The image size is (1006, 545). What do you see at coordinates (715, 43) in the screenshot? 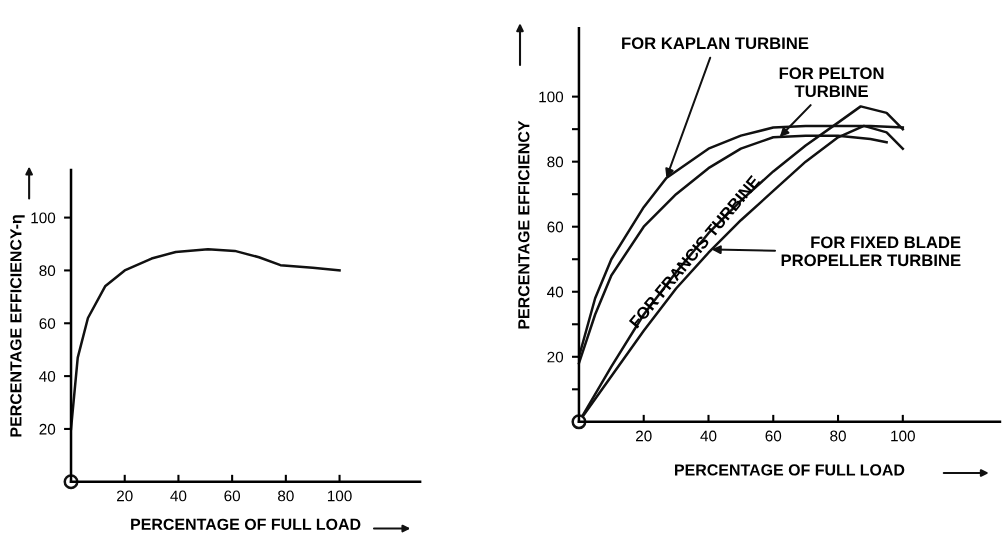
I see `text: FOR KAPLAN TURBINE` at bounding box center [715, 43].